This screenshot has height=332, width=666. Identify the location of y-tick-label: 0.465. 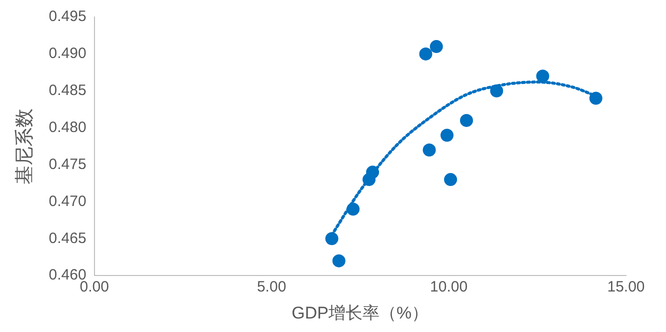
(67, 238).